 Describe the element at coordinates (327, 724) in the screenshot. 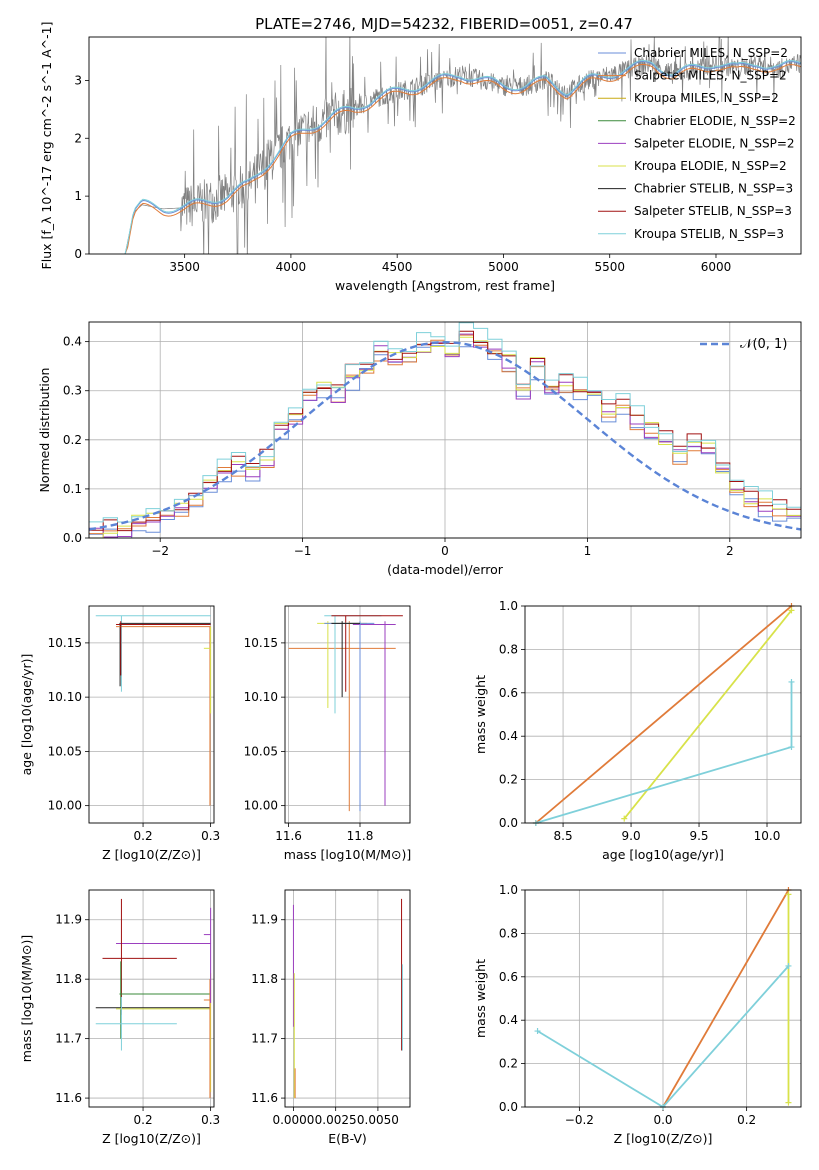

I see `axes-age_vs_mass: 11.6 11.8 10.00 10.05 10.10 10.15` at that location.